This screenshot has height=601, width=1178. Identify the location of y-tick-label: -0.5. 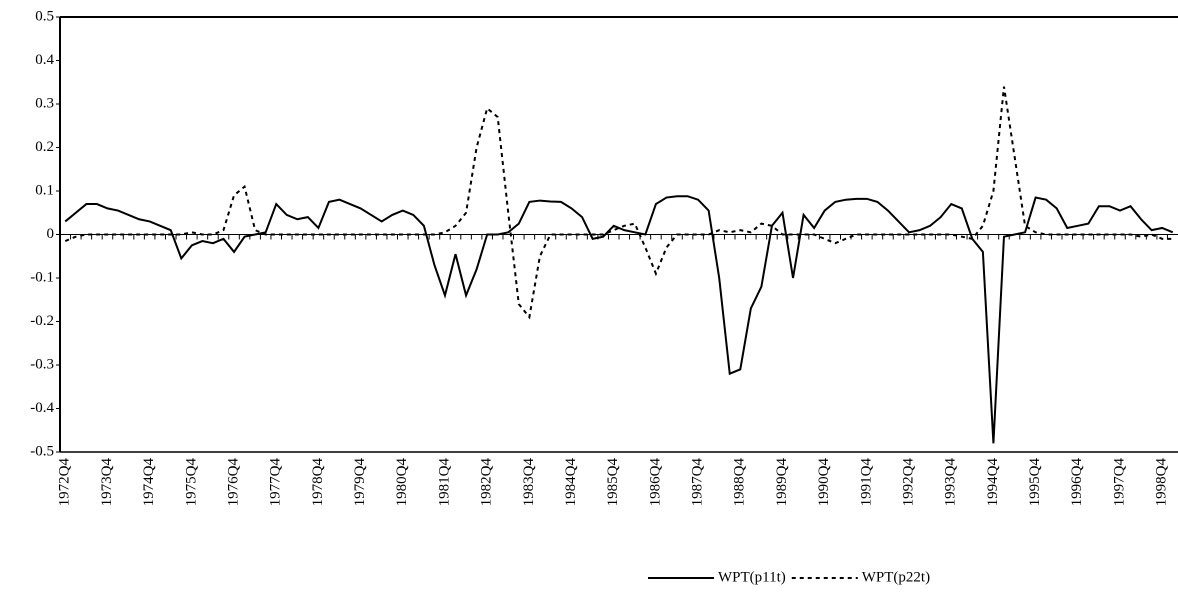
(42, 451).